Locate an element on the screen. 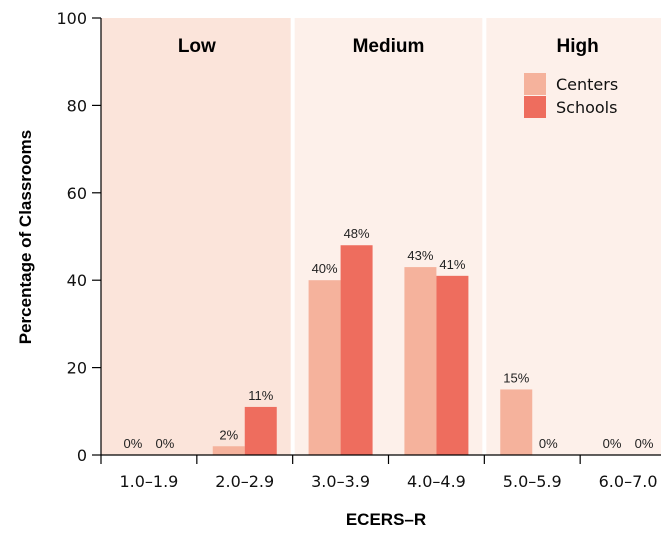 The height and width of the screenshot is (534, 661). data-label-centers-2: 40% is located at coordinates (325, 268).